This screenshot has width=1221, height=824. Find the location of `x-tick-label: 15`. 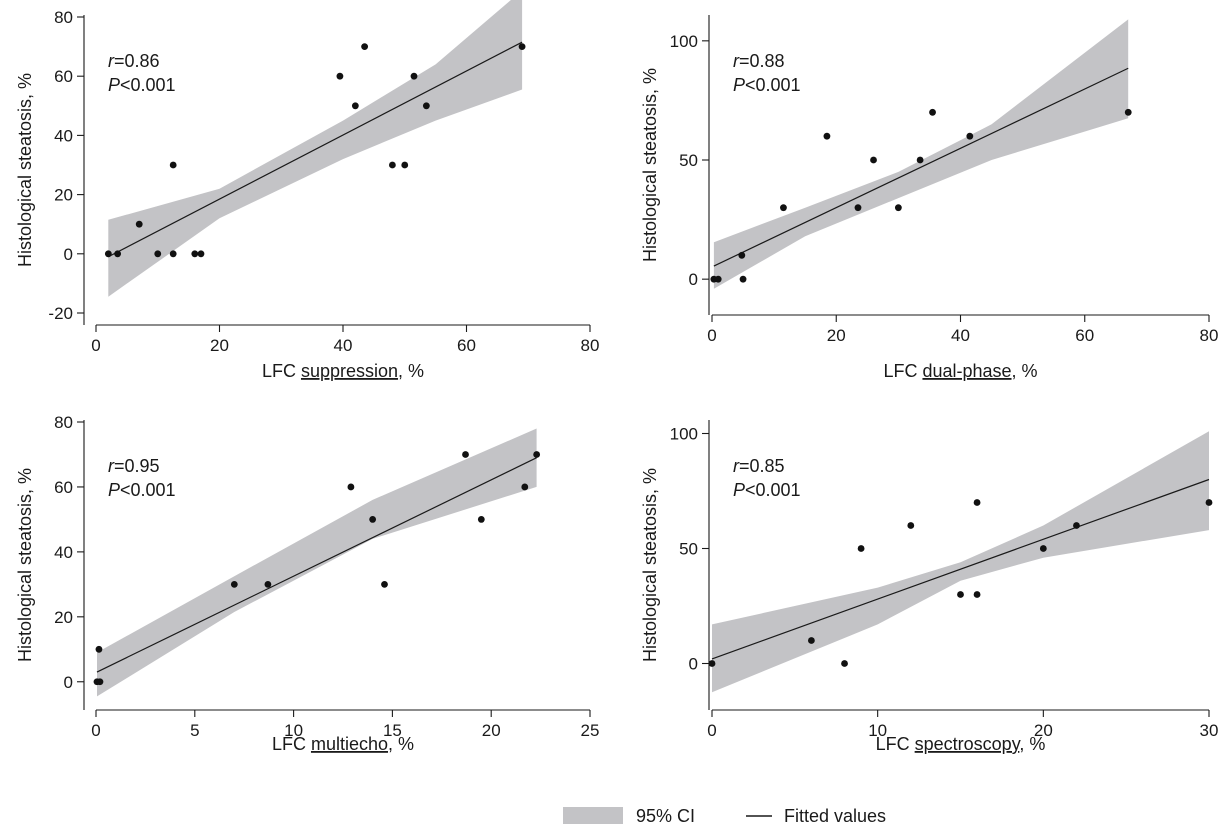

x-tick-label: 15 is located at coordinates (392, 730).